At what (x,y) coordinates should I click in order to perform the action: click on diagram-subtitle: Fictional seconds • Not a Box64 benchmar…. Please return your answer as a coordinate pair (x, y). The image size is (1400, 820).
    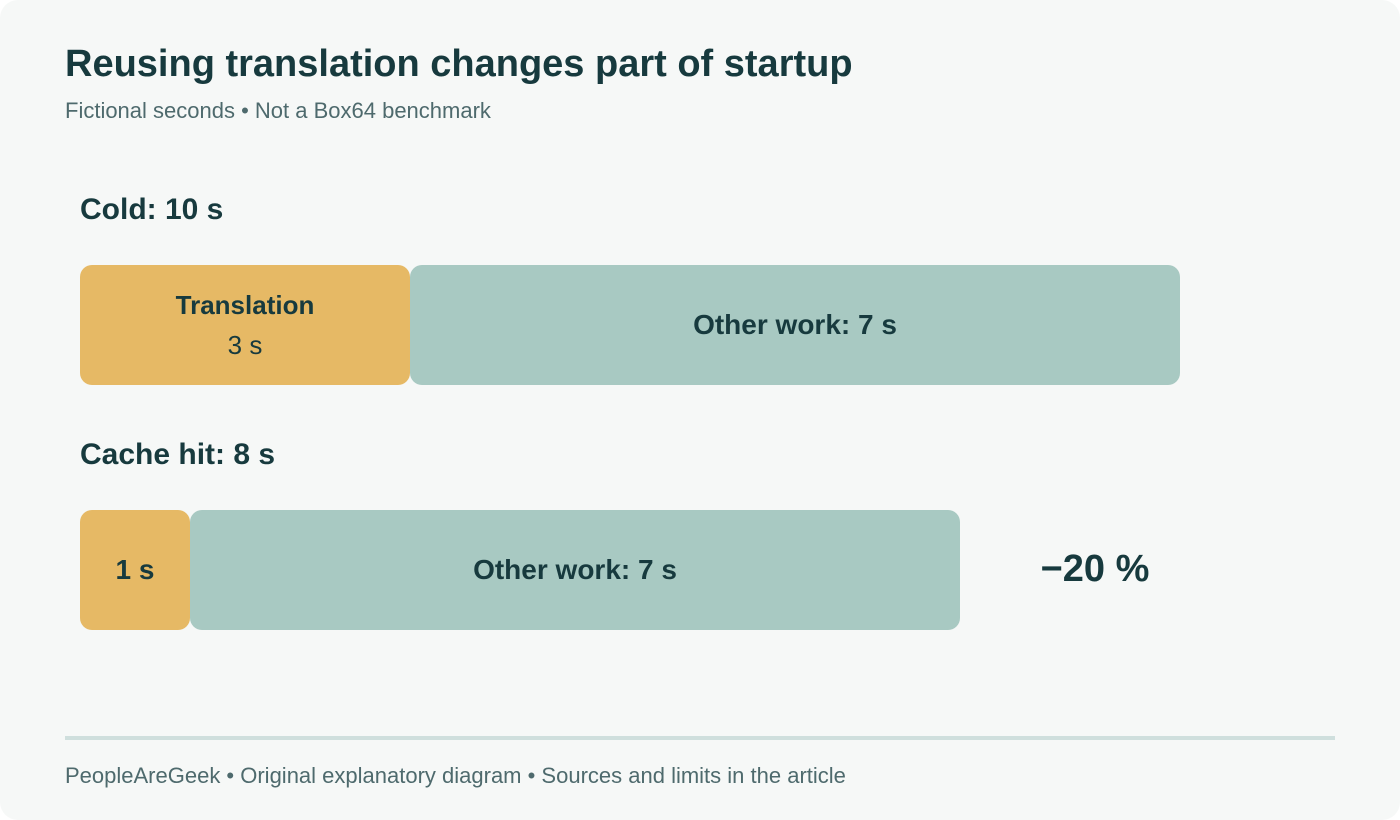
    Looking at the image, I should click on (278, 110).